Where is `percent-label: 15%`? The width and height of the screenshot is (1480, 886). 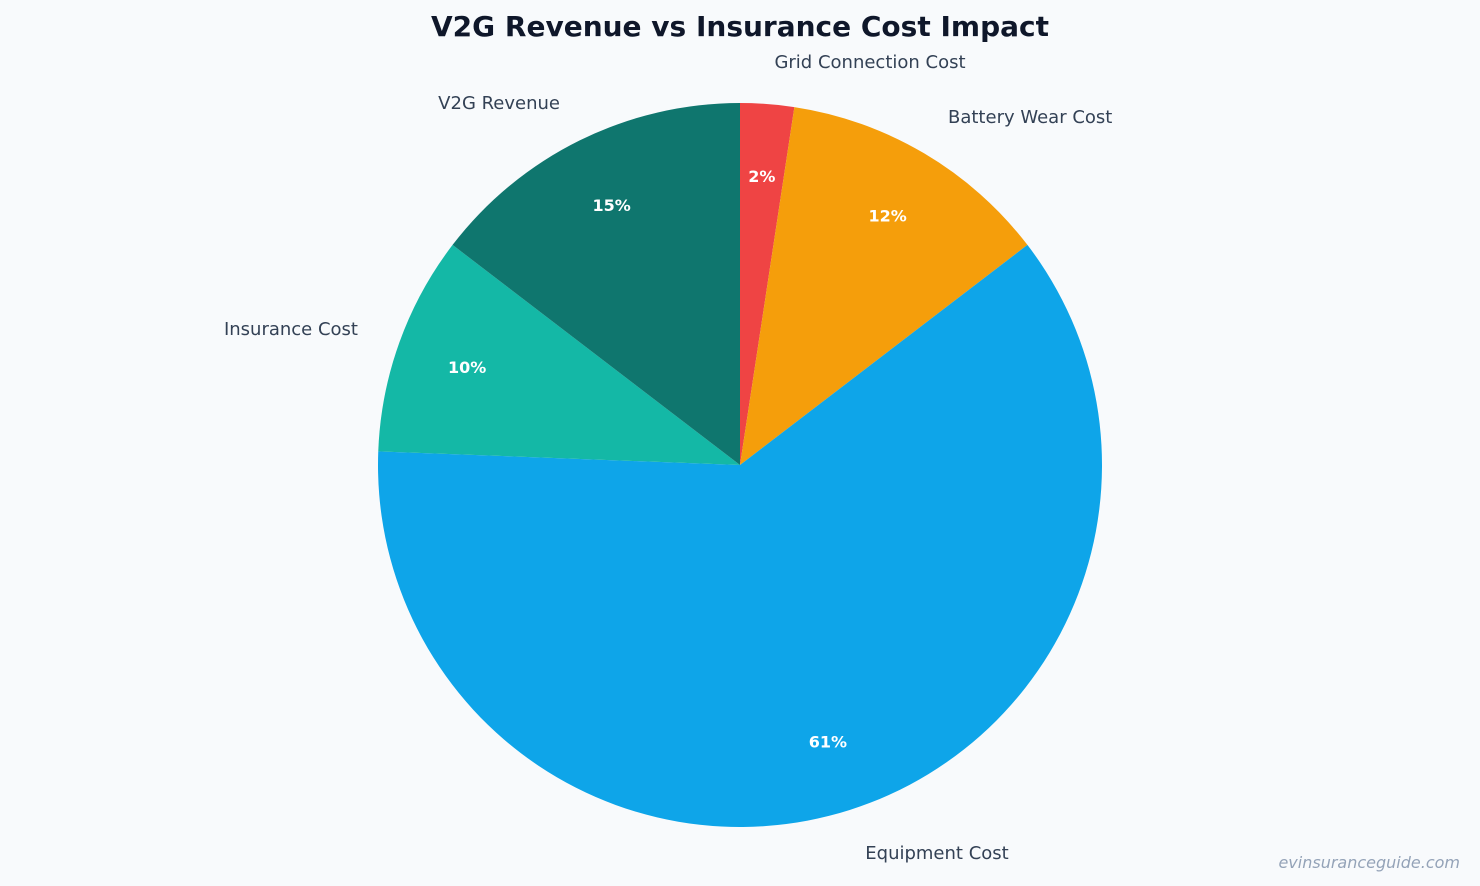 percent-label: 15% is located at coordinates (611, 205).